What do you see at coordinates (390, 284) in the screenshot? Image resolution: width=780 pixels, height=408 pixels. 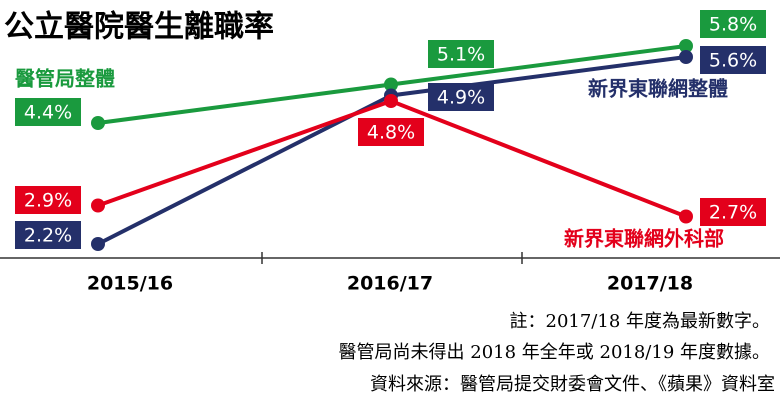 I see `x-tick-label: 2016/17` at bounding box center [390, 284].